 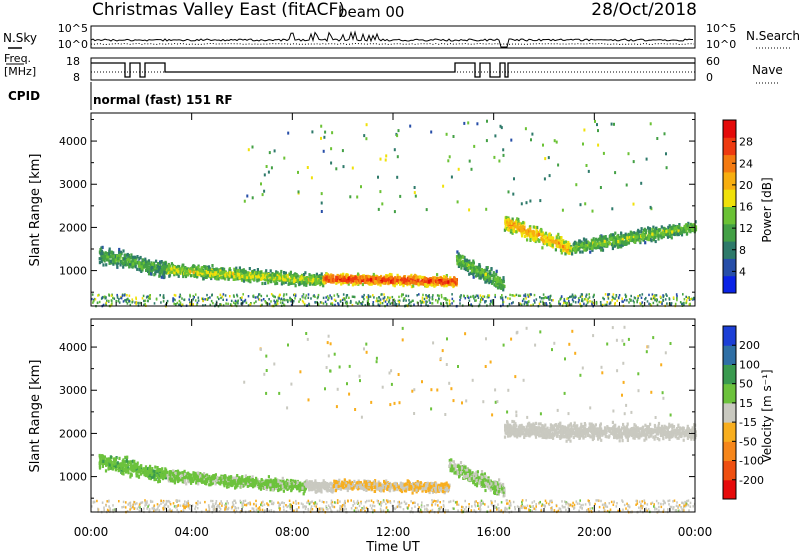 What do you see at coordinates (709, 77) in the screenshot?
I see `nave-tick-bottom: 0` at bounding box center [709, 77].